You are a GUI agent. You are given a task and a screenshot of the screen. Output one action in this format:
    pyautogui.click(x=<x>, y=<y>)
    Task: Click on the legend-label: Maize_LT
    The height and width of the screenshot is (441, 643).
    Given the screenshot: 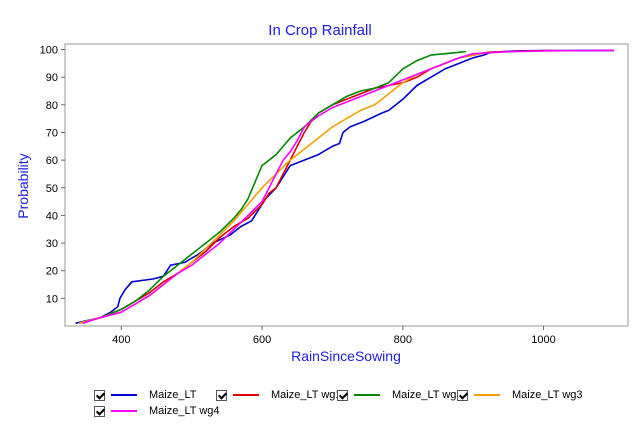 What is the action you would take?
    pyautogui.click(x=173, y=395)
    